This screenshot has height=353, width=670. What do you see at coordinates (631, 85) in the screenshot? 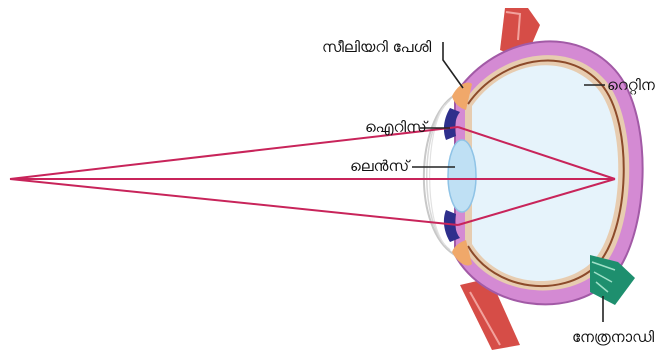
I see `retina-label: റെറ്റിന` at bounding box center [631, 85].